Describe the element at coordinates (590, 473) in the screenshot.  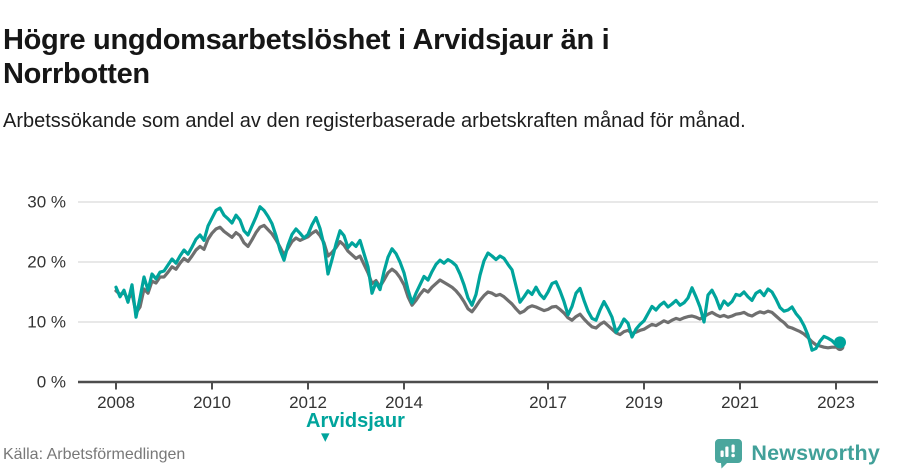
I see `series-label-norrbotten: Norrbottens län` at that location.